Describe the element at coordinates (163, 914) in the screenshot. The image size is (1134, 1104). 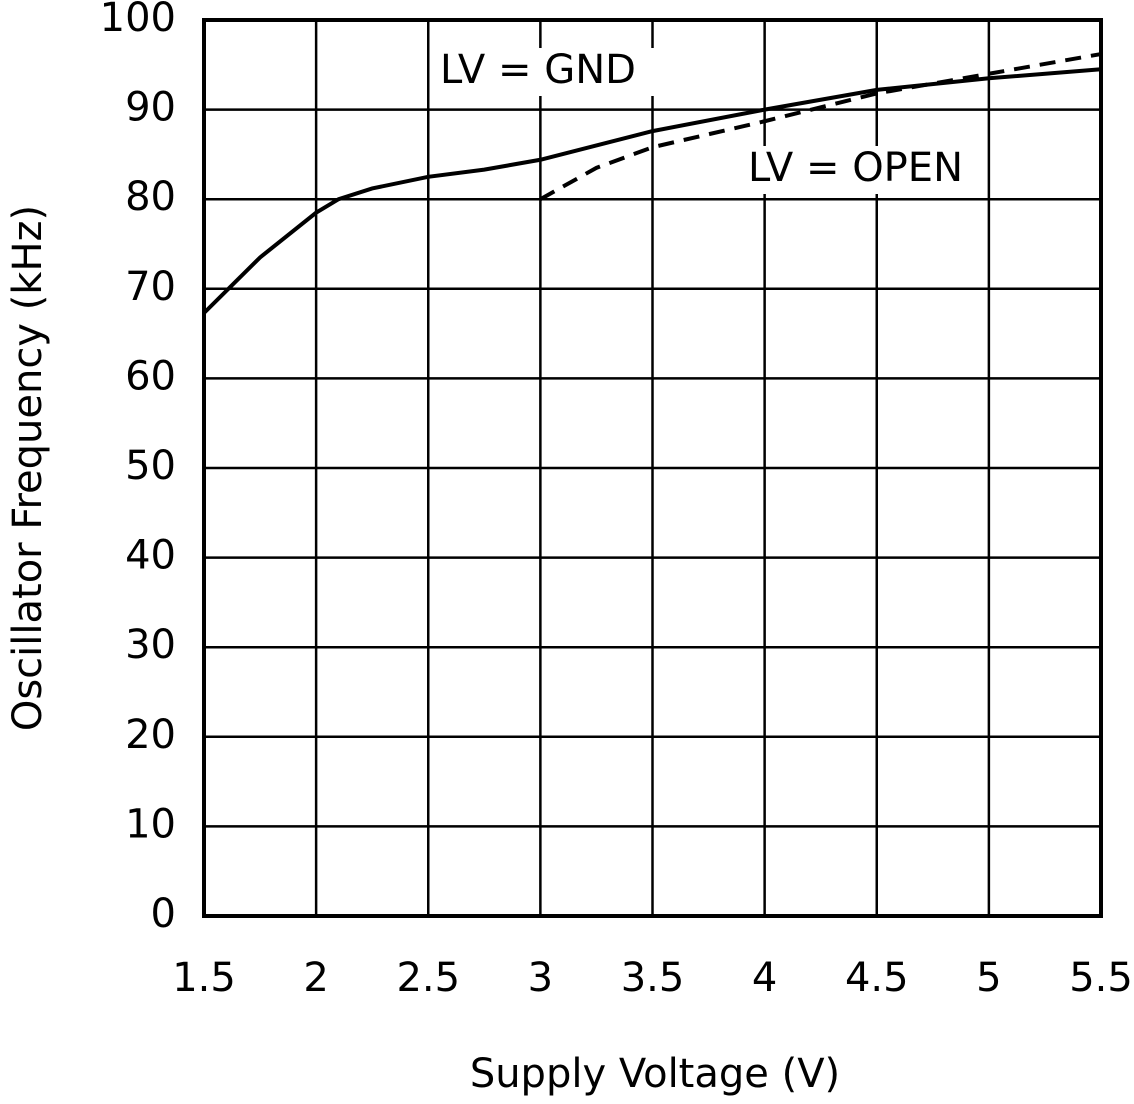
I see `y-tick-label: 0` at that location.